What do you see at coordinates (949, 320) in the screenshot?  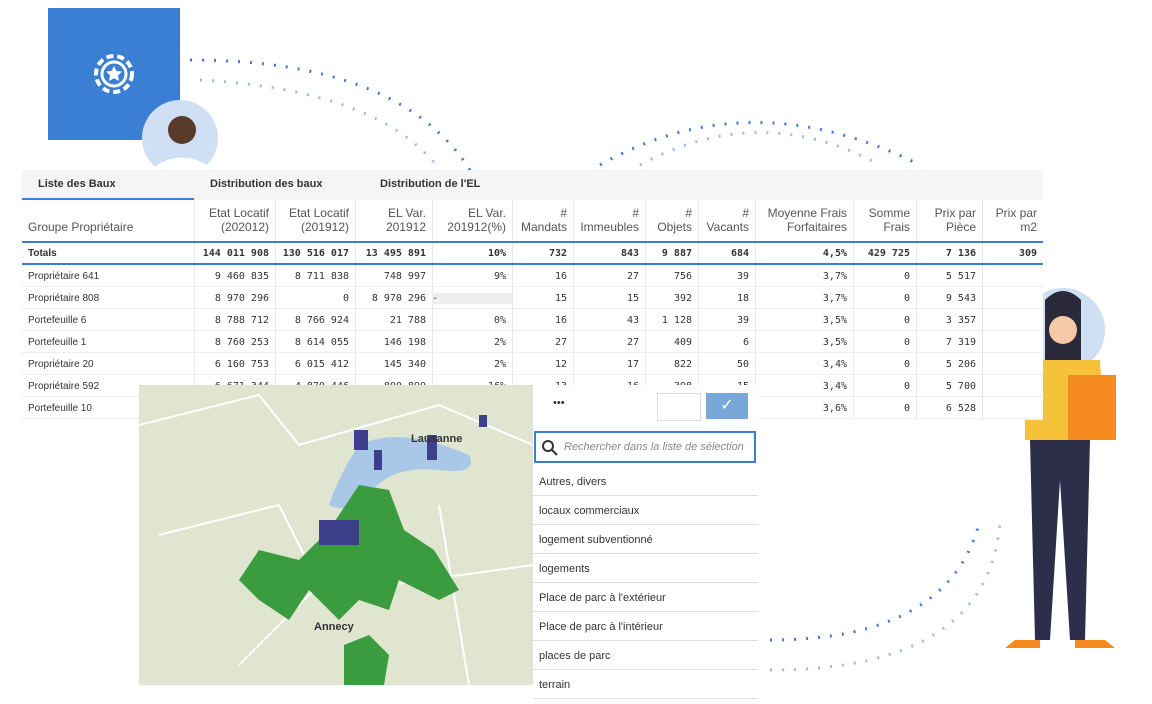 I see `table-cell: 3 357` at bounding box center [949, 320].